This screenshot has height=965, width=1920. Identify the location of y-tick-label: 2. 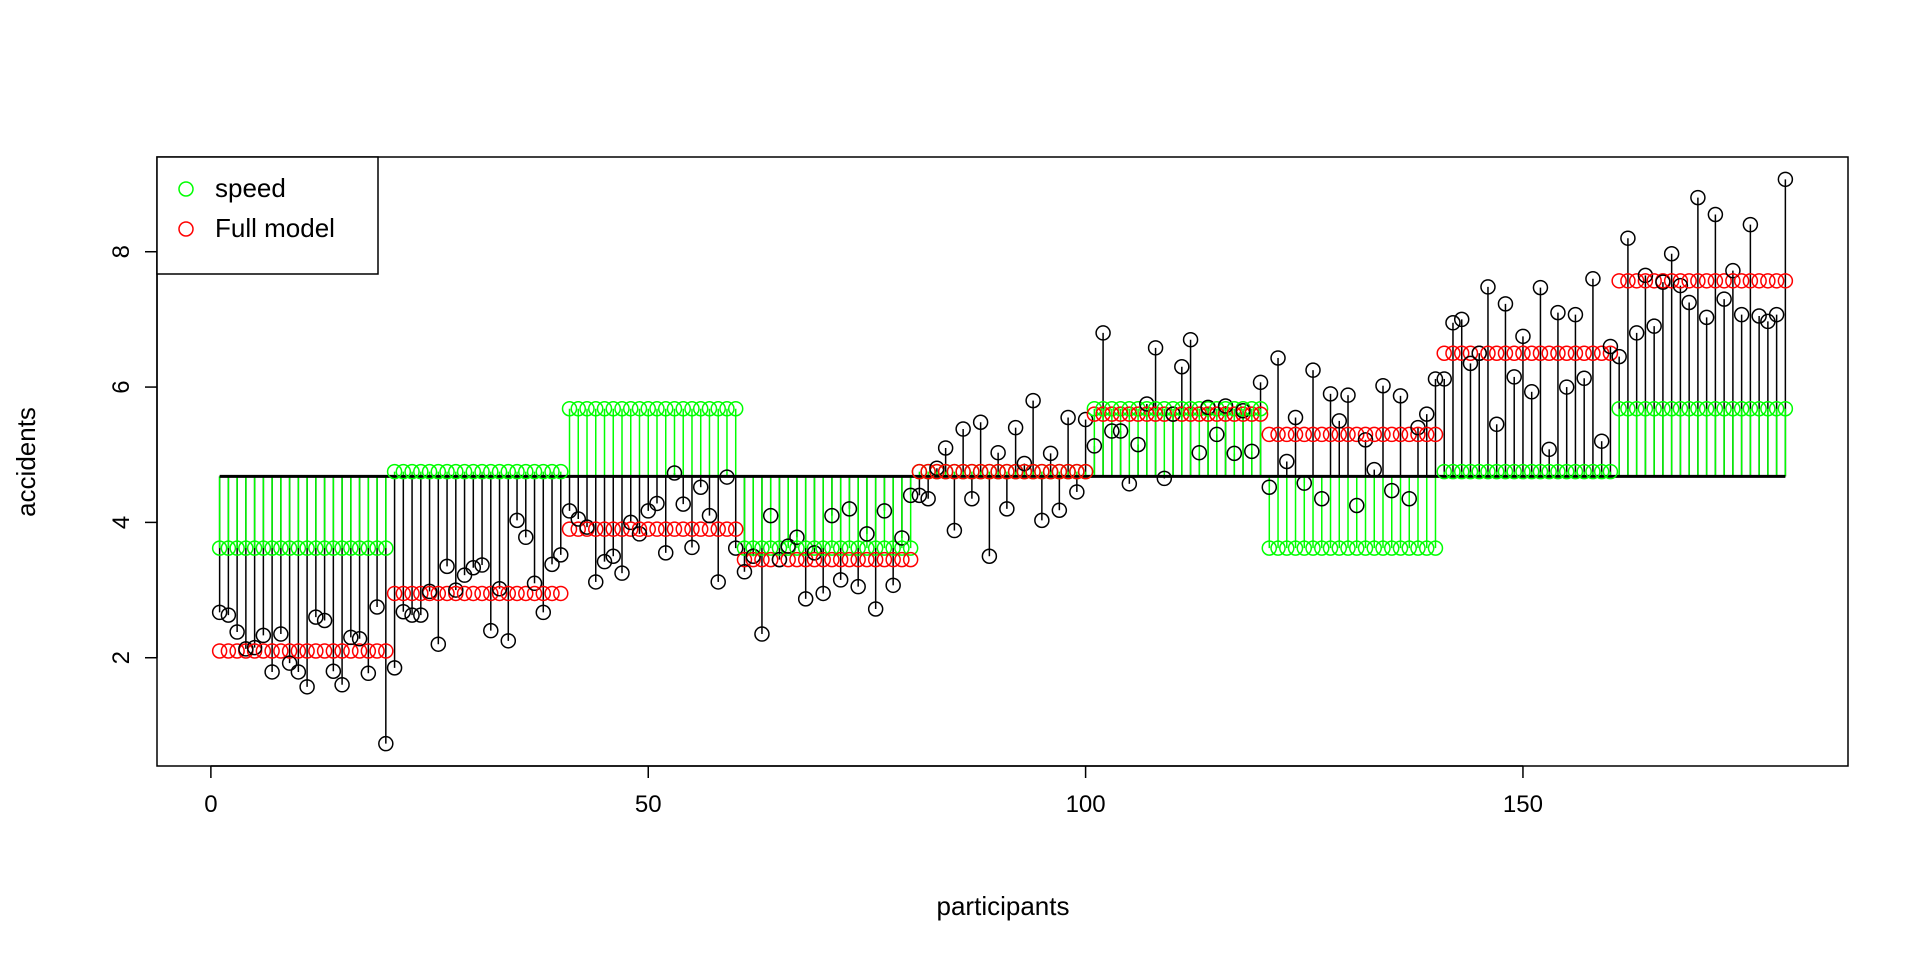
(121, 657).